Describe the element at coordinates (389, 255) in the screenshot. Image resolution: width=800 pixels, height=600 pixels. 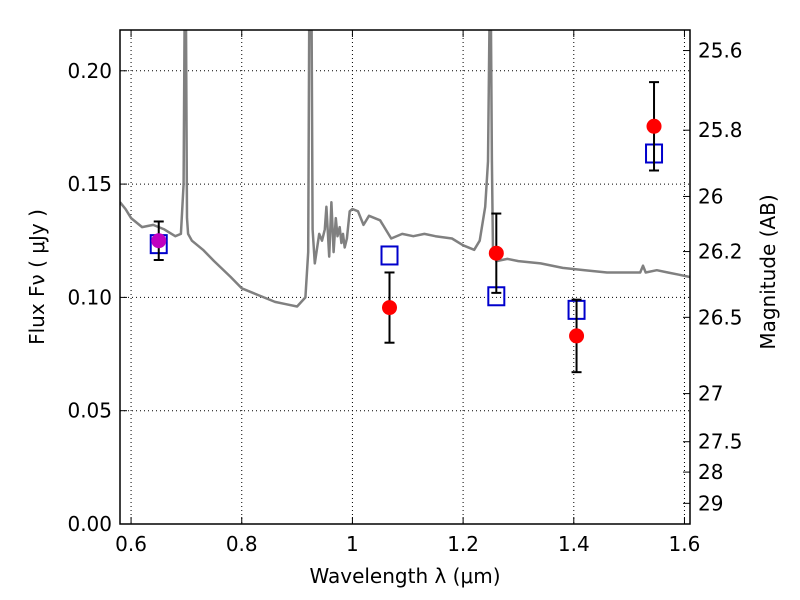
I see `model-box-marker` at that location.